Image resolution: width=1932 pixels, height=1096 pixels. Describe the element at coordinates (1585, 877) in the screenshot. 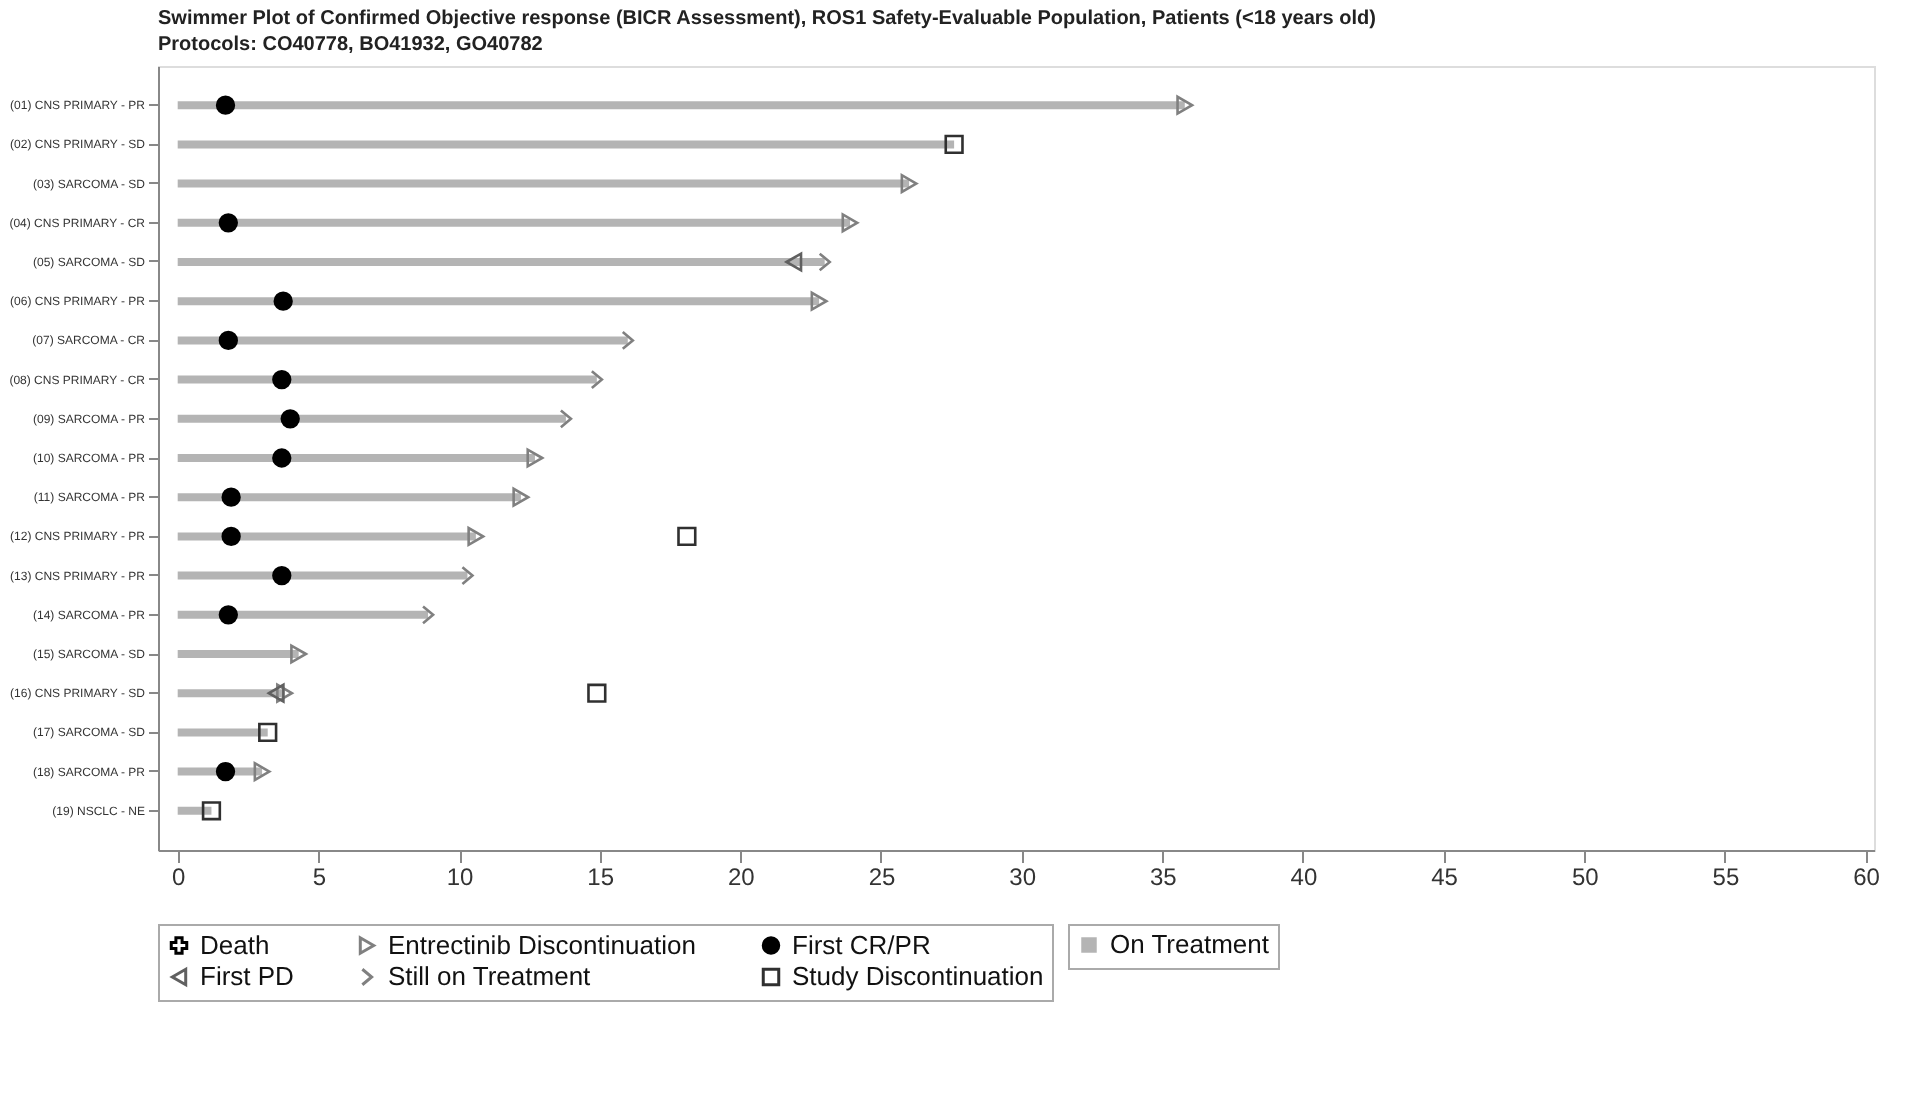

I see `x-tick-label: 50` at that location.